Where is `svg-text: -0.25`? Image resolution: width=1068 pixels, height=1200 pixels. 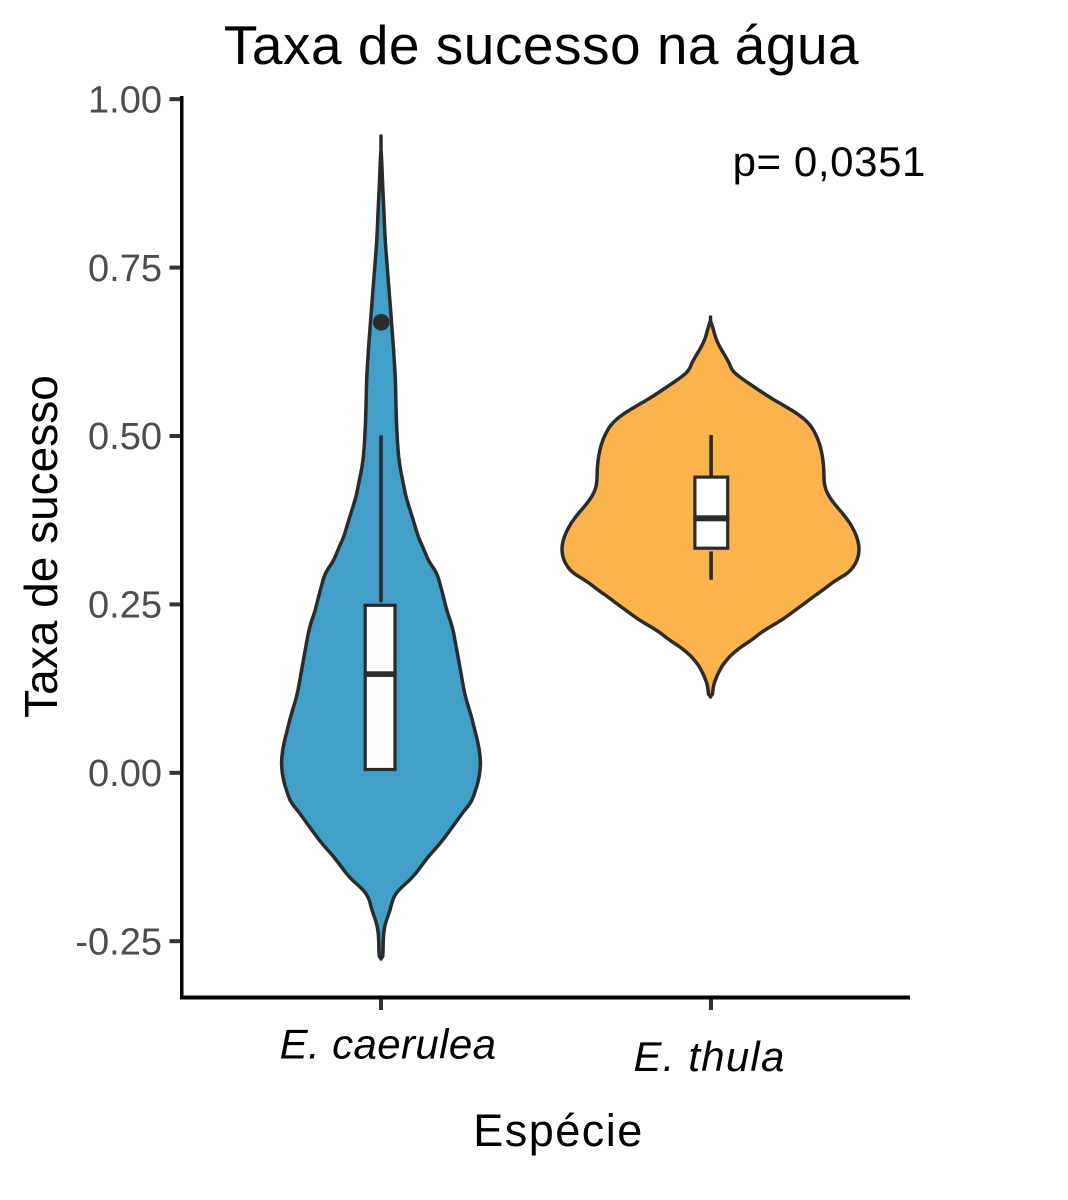 svg-text: -0.25 is located at coordinates (118, 942).